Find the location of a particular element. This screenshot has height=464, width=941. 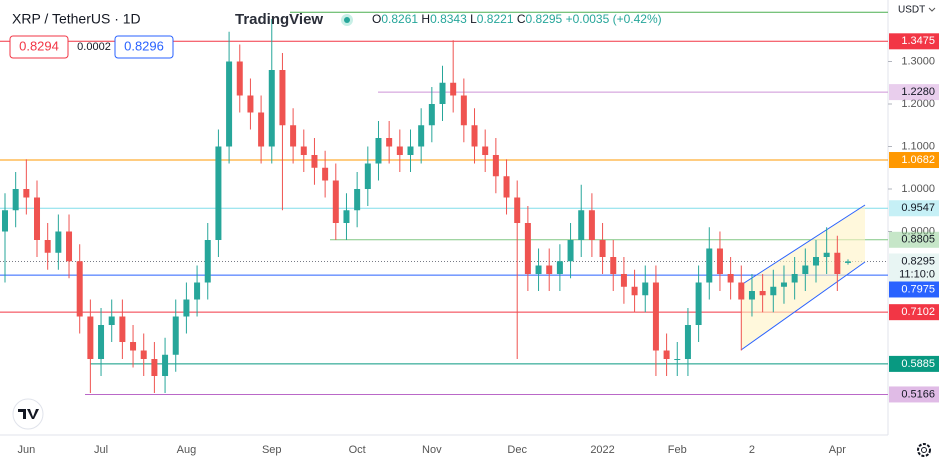

level-label: 0.9547 is located at coordinates (918, 208).